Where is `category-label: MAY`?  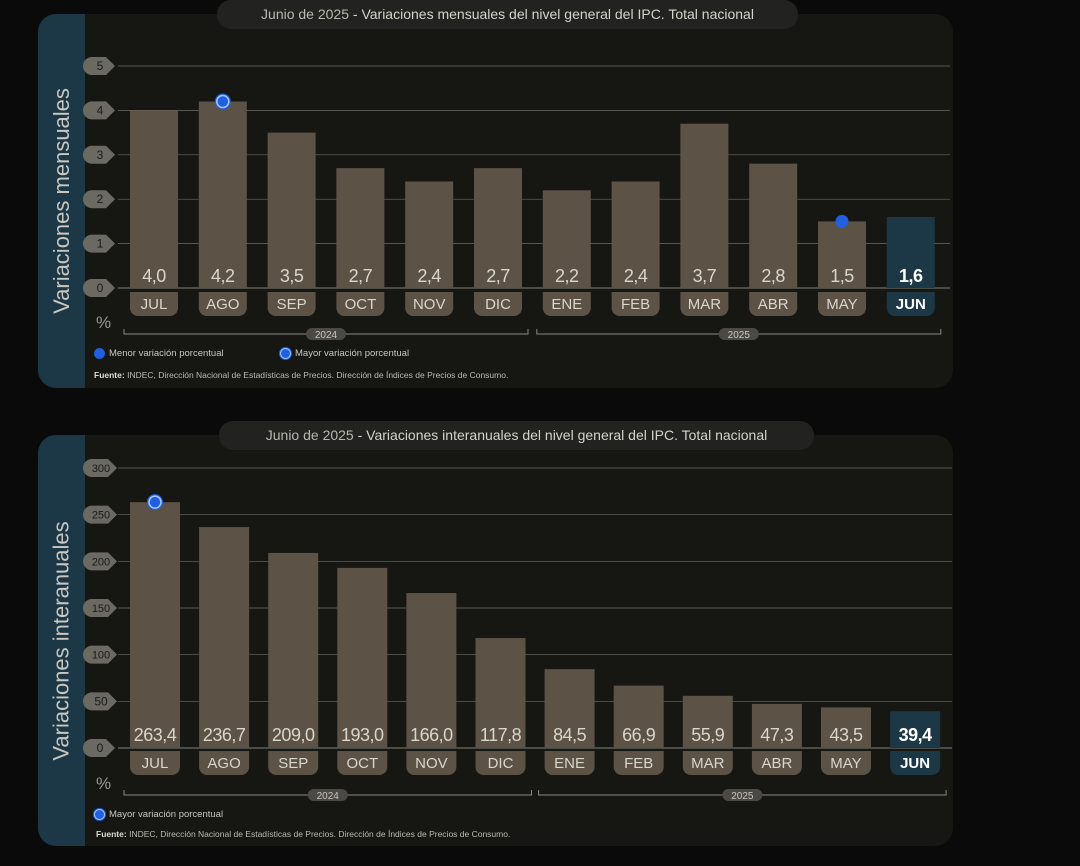 category-label: MAY is located at coordinates (845, 763).